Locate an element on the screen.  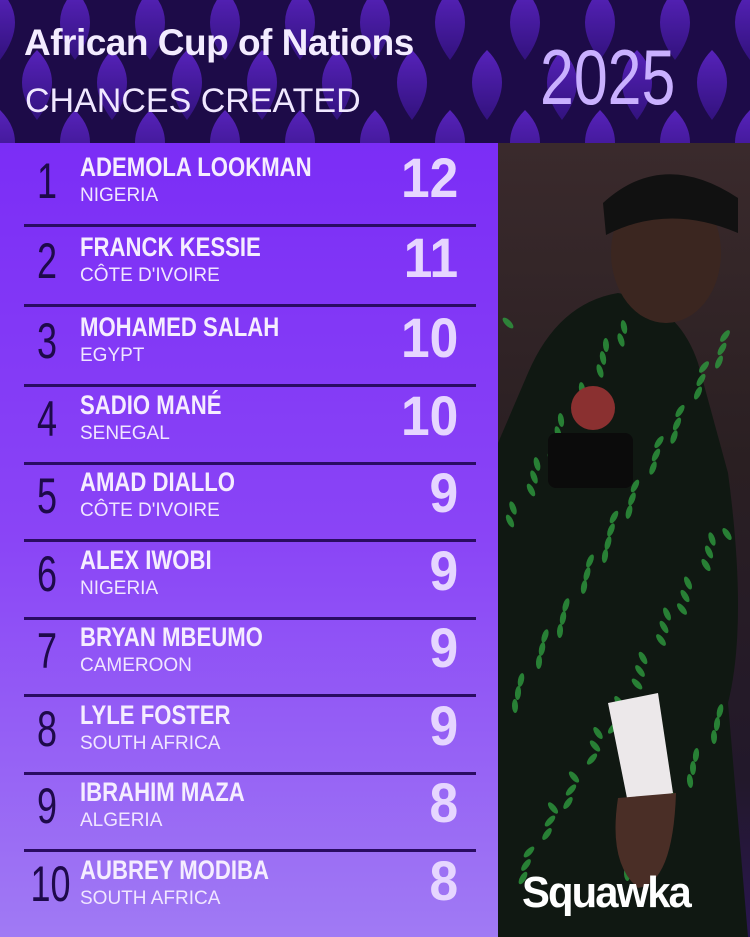
rank-number: 7 is located at coordinates (47, 651).